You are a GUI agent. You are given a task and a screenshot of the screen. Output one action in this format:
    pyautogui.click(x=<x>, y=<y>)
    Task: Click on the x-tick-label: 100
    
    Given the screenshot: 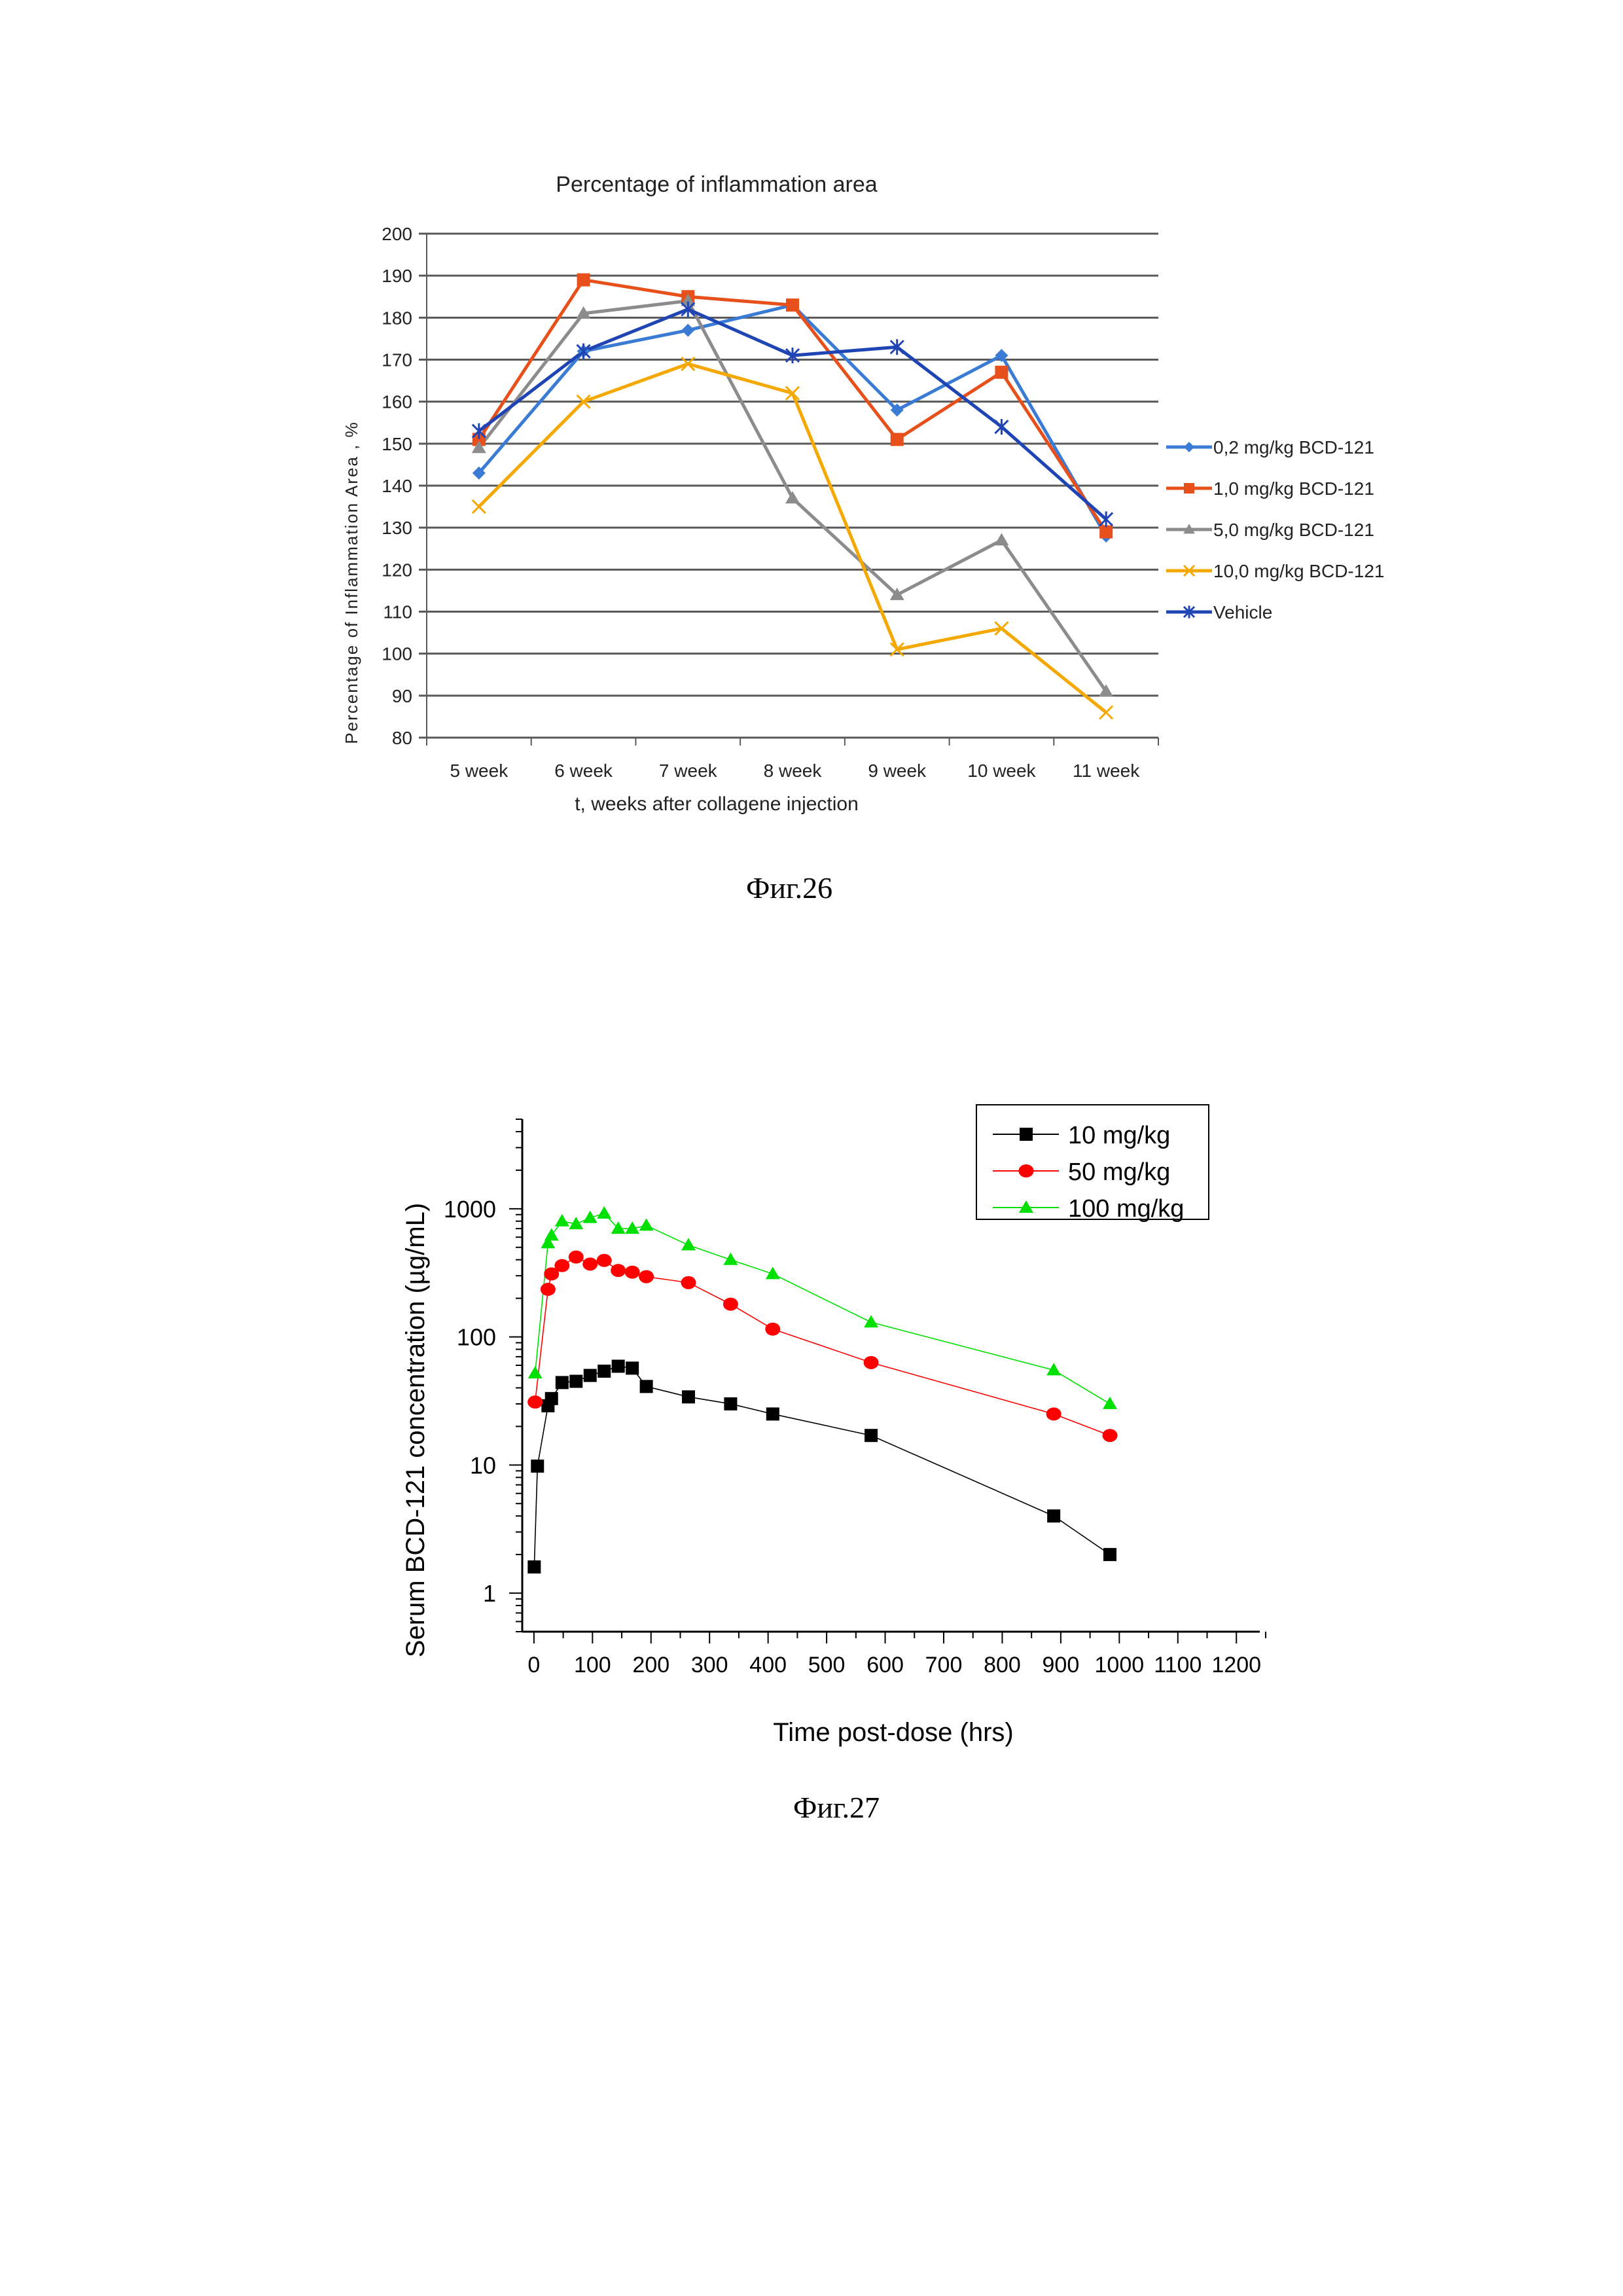 What is the action you would take?
    pyautogui.click(x=592, y=1665)
    